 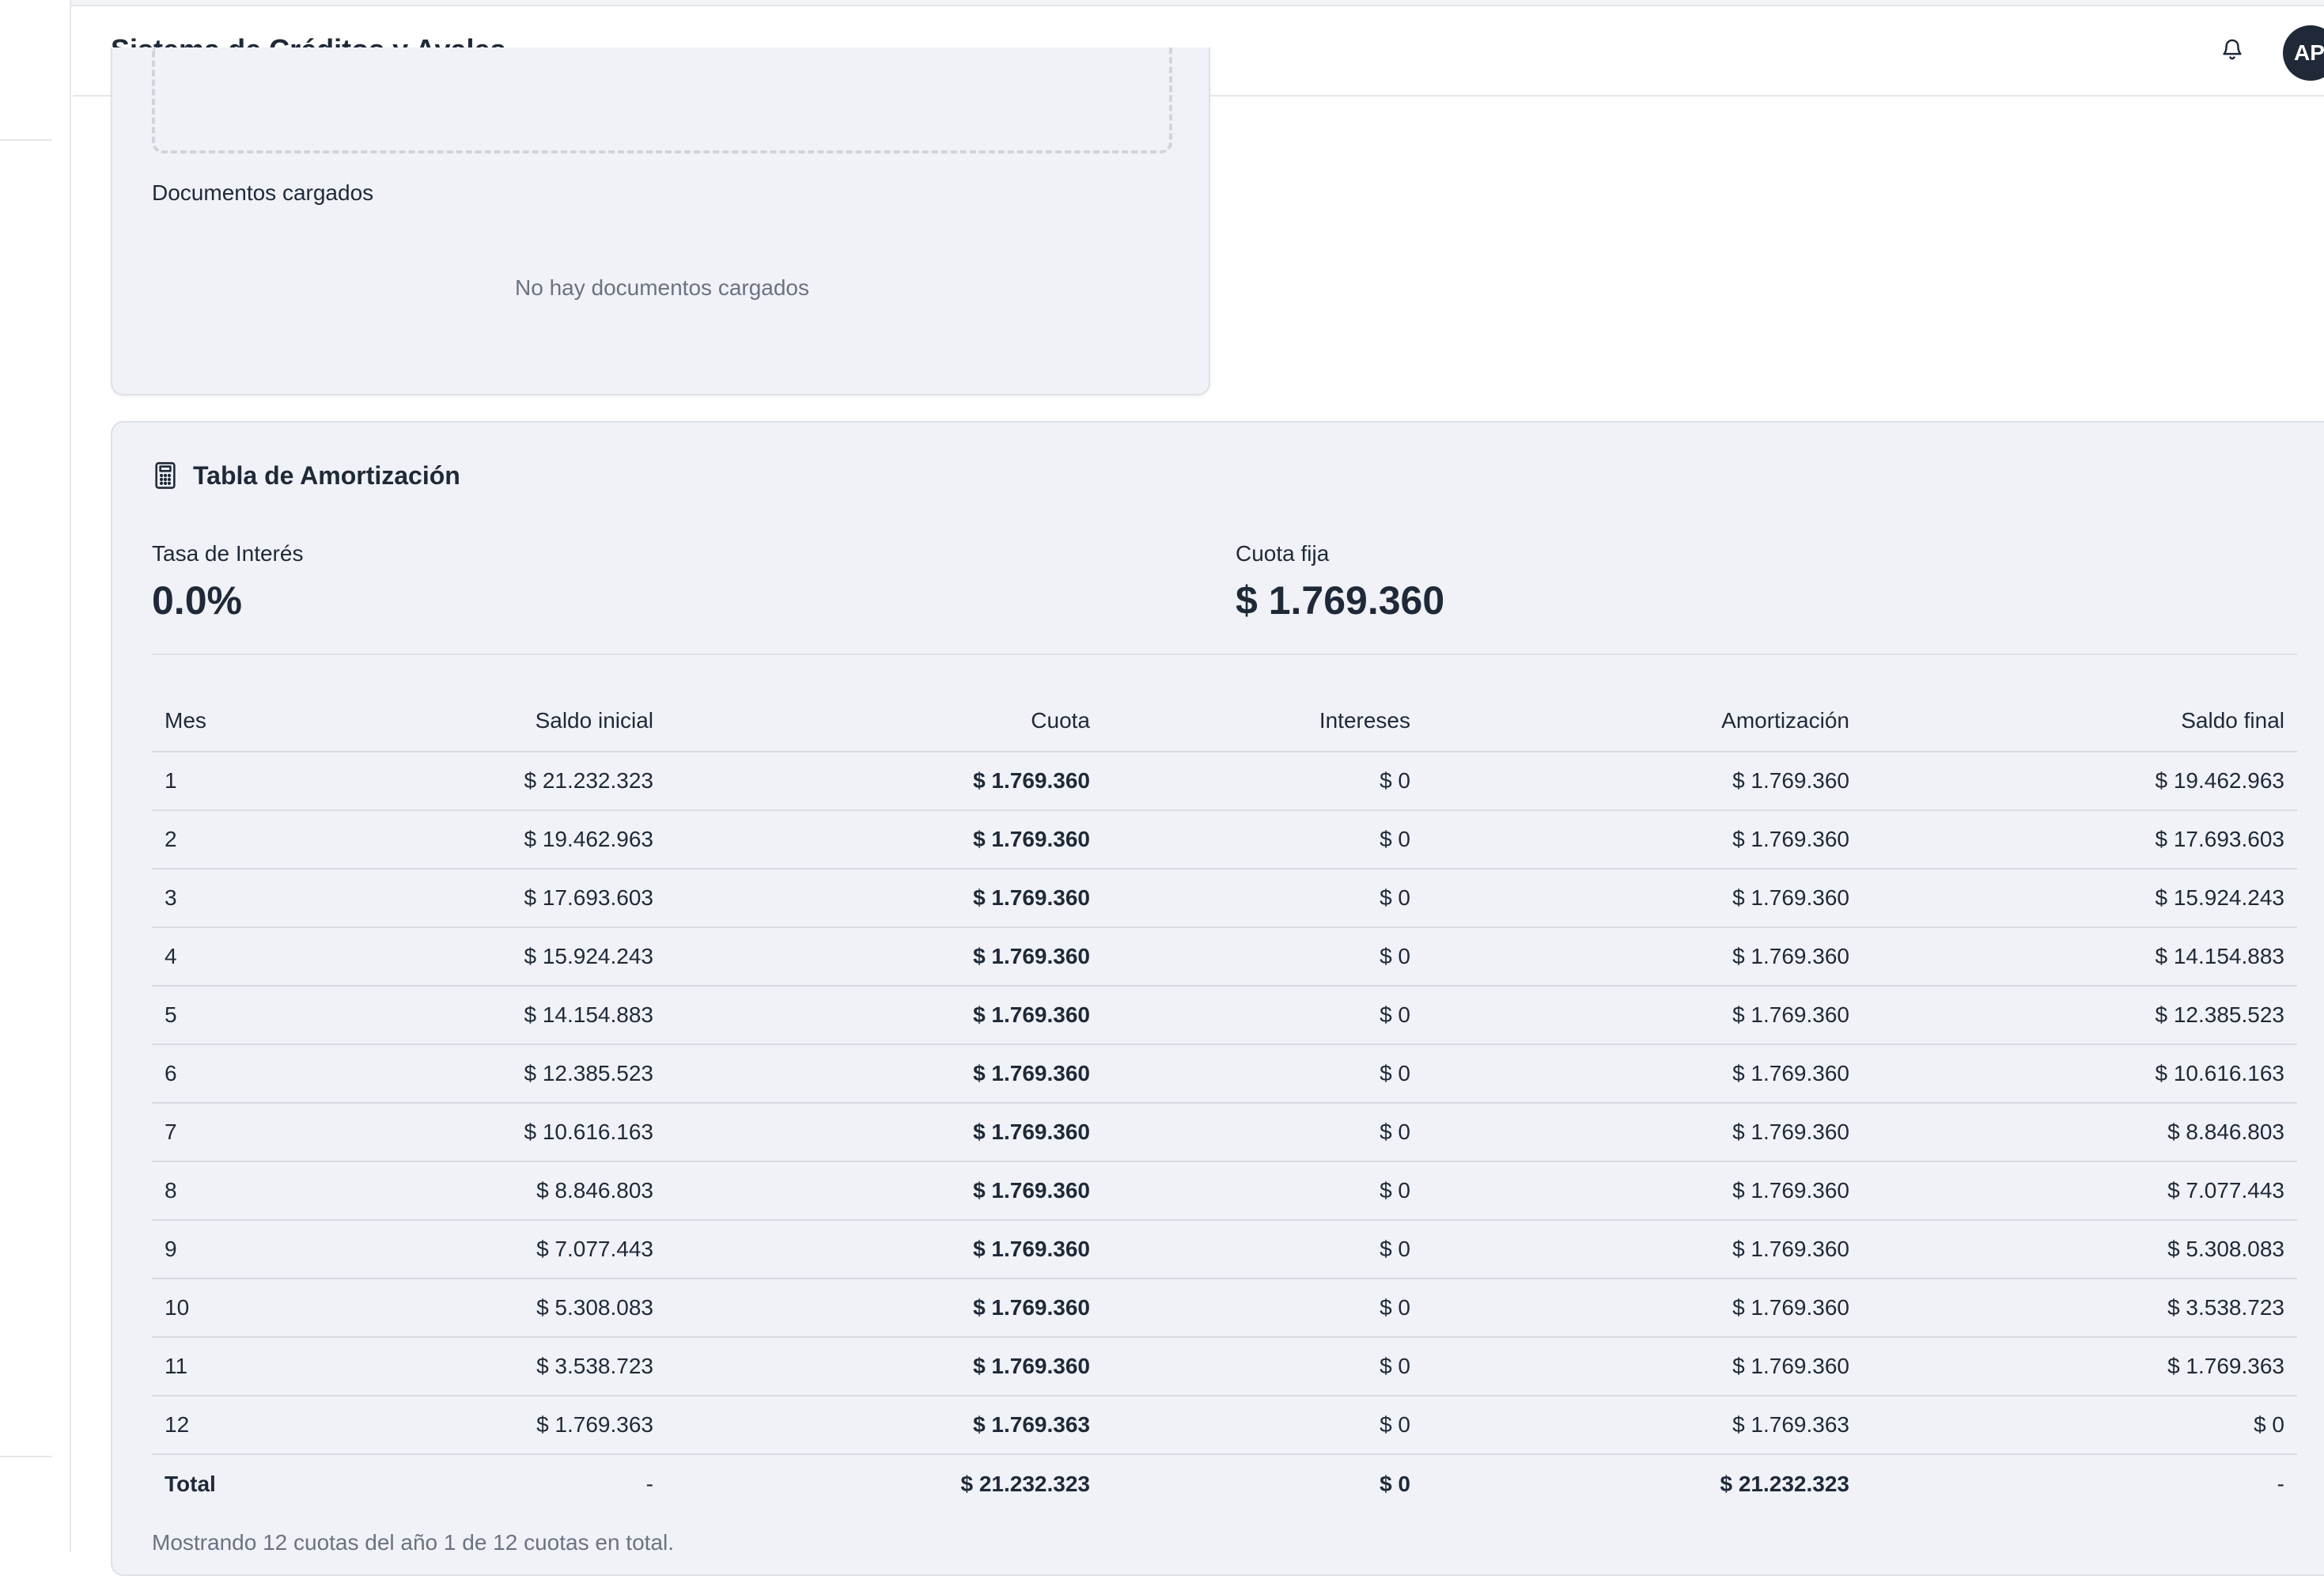 I want to click on table-cell: 2, so click(x=231, y=839).